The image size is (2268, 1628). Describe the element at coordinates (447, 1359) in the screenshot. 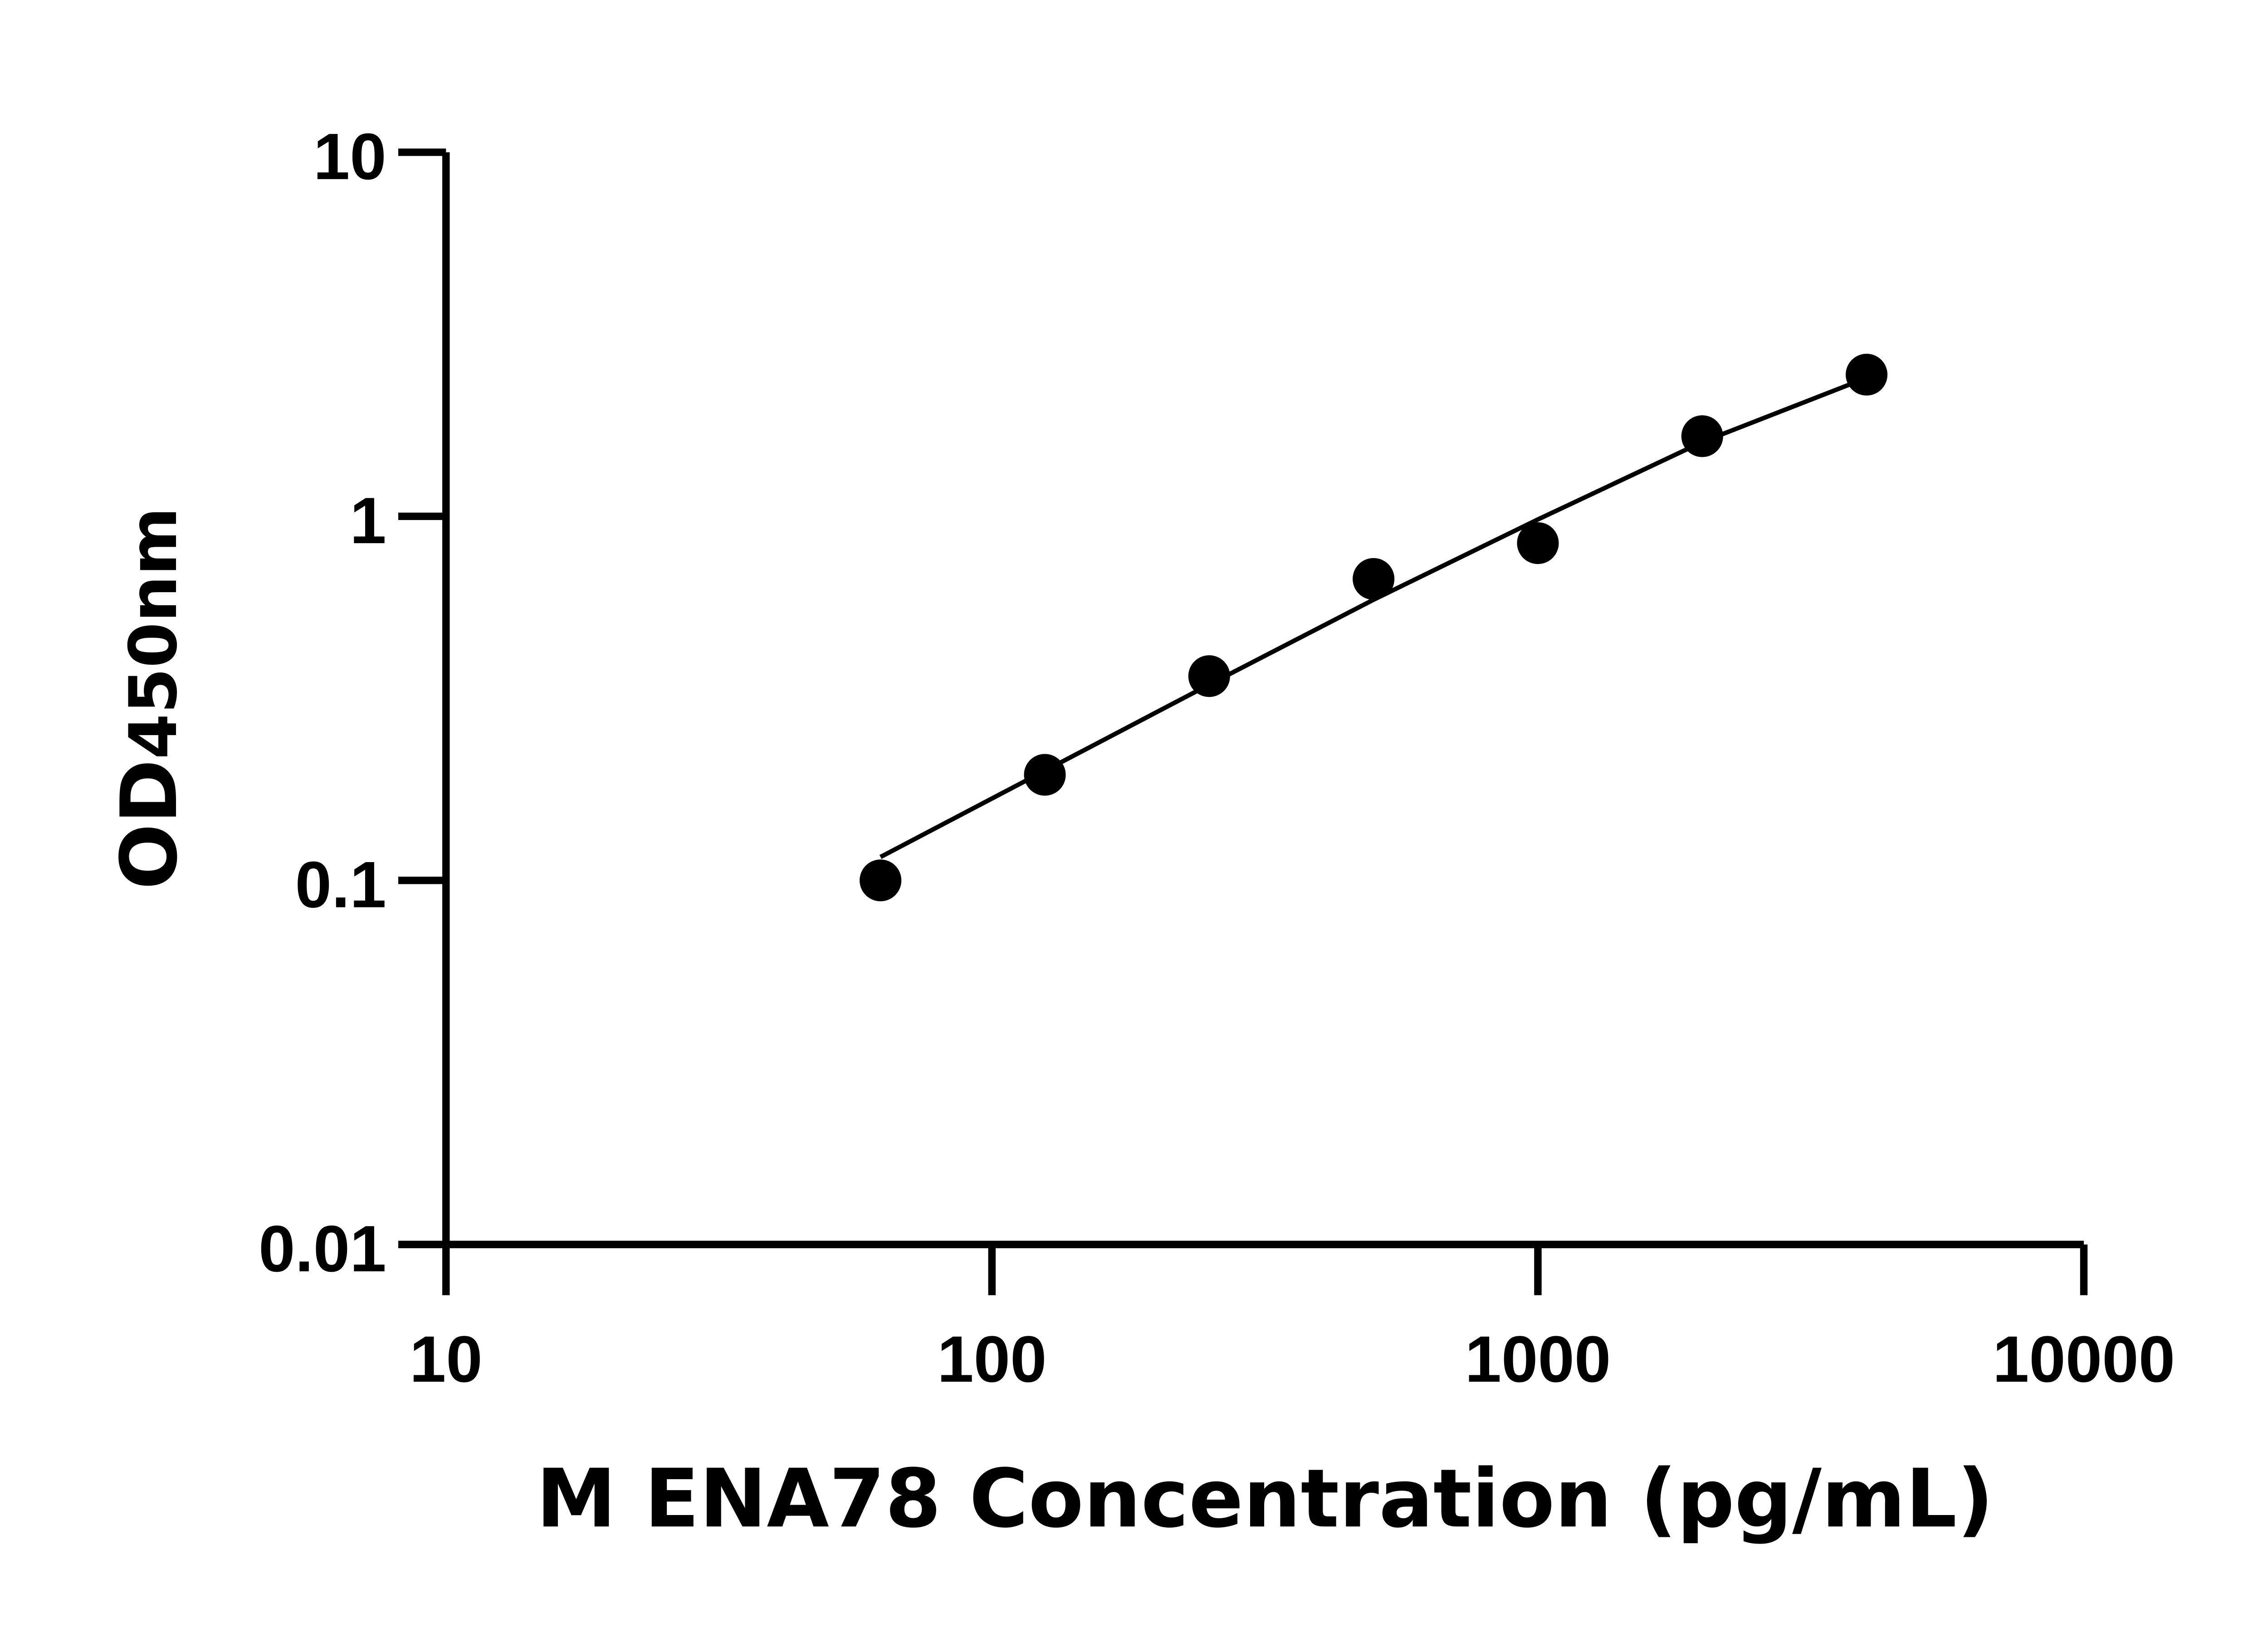

I see `x-tick-label: 10` at that location.